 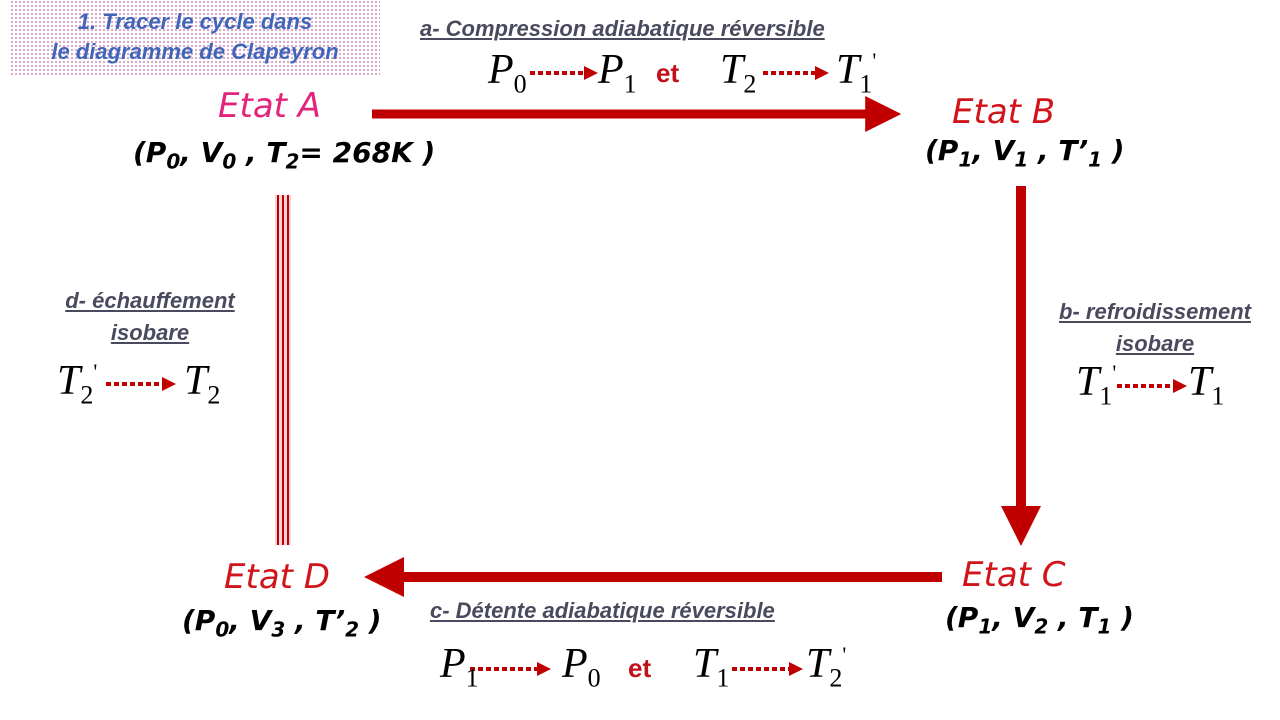 I want to click on process-c-pressure-to: P0, so click(x=581, y=667).